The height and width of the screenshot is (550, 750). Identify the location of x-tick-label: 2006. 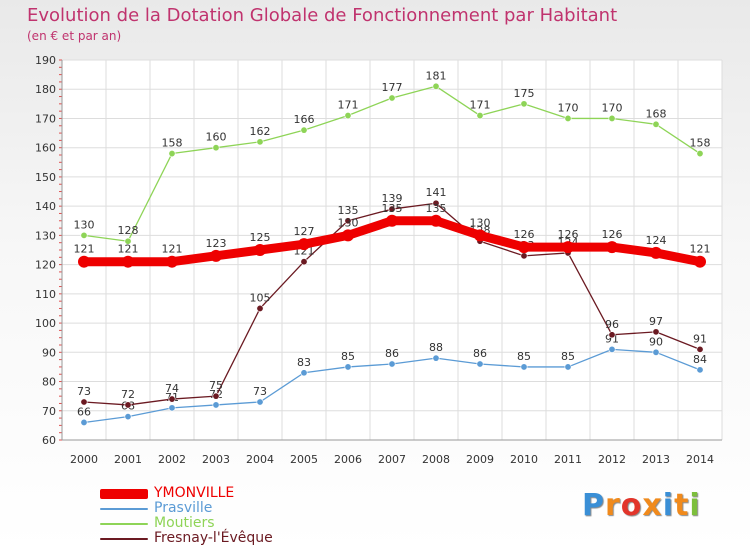
(348, 459).